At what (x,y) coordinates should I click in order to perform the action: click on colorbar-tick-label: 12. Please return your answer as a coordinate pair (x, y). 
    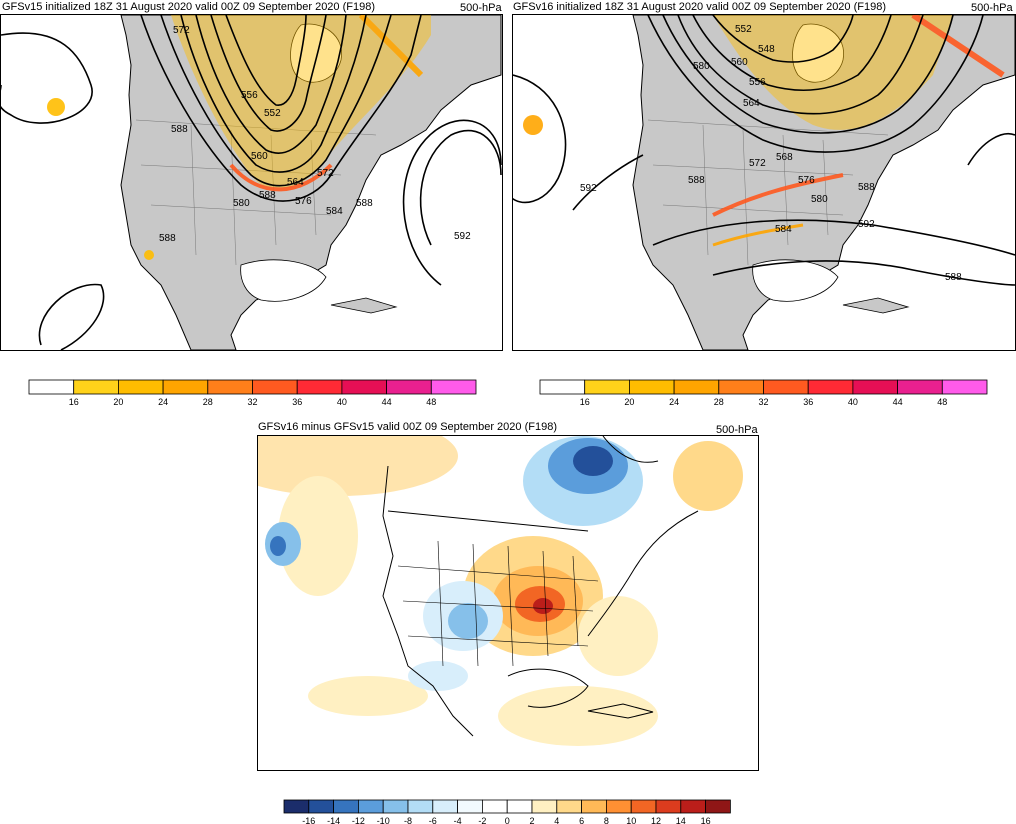
    Looking at the image, I should click on (656, 820).